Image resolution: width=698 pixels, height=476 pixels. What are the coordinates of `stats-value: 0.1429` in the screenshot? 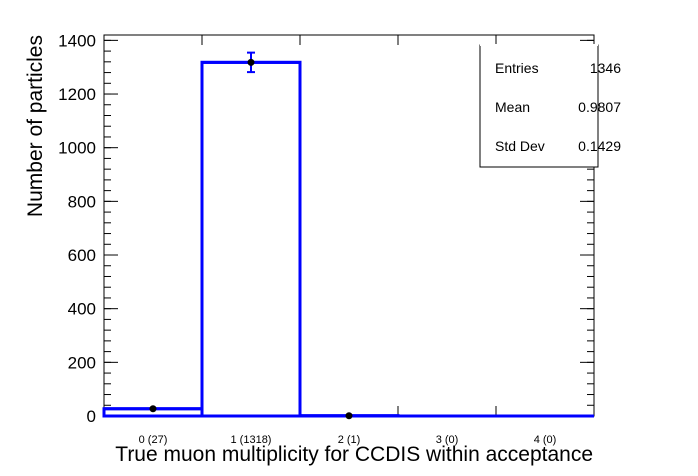 It's located at (599, 146).